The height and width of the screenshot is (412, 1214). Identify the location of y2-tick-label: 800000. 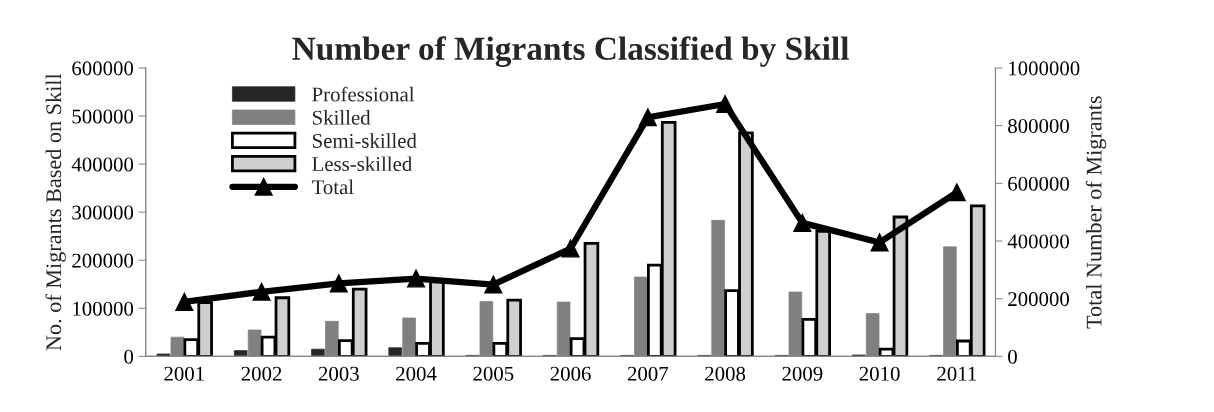
(1038, 126).